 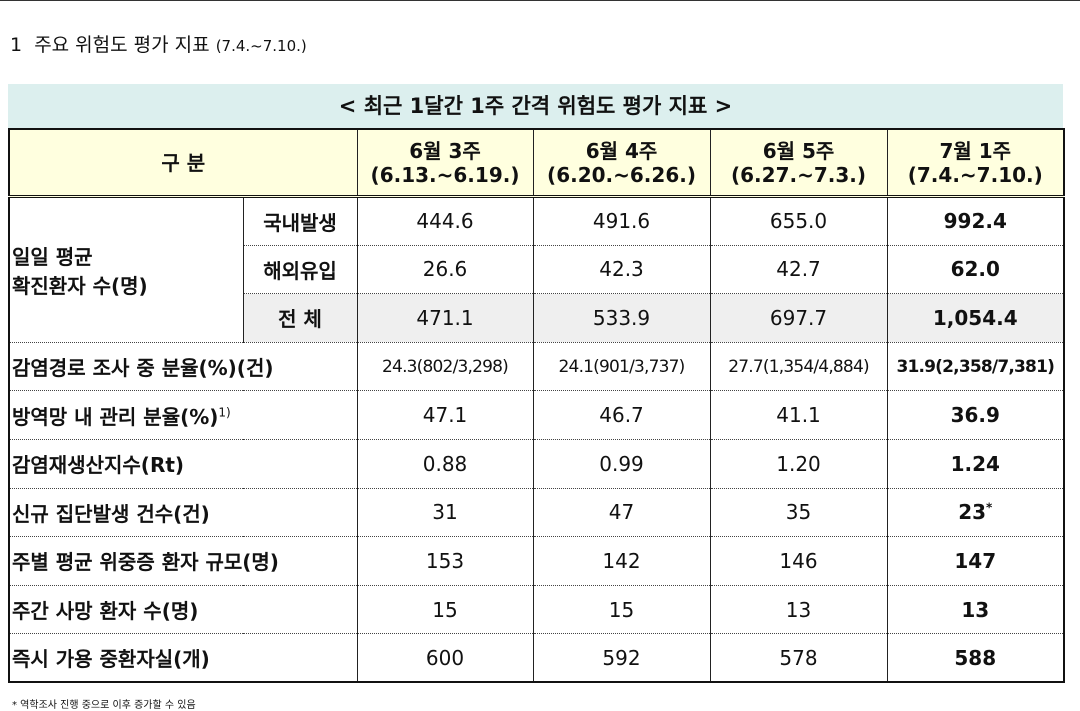 I want to click on value-cell: 146, so click(x=798, y=561).